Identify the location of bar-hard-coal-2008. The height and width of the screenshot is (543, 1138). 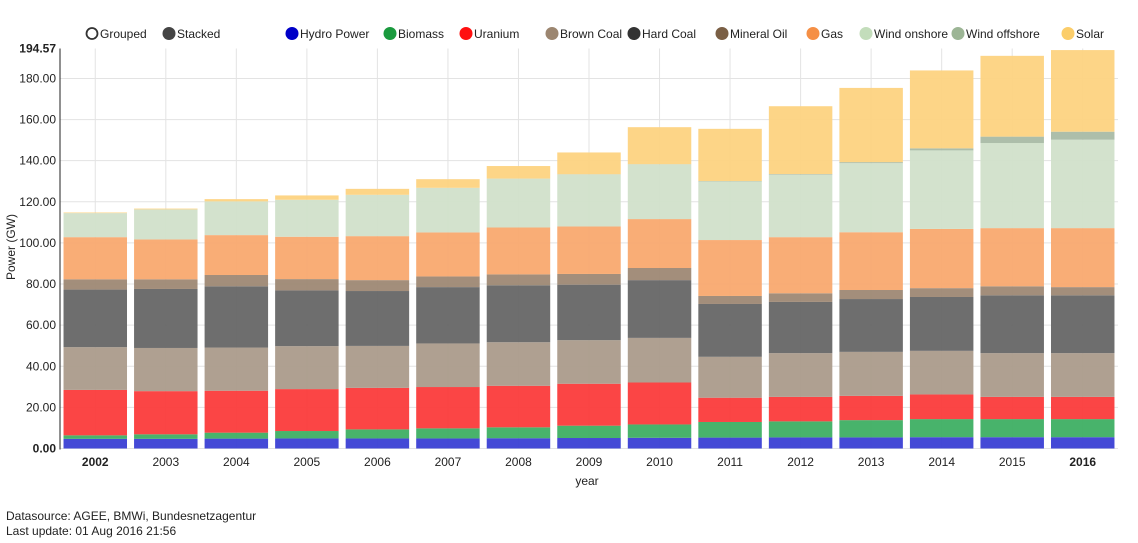
(518, 314).